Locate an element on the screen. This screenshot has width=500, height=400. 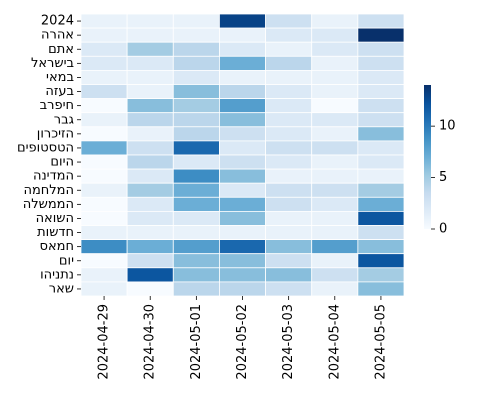
x-tick-label: 2024-04-29 is located at coordinates (104, 342).